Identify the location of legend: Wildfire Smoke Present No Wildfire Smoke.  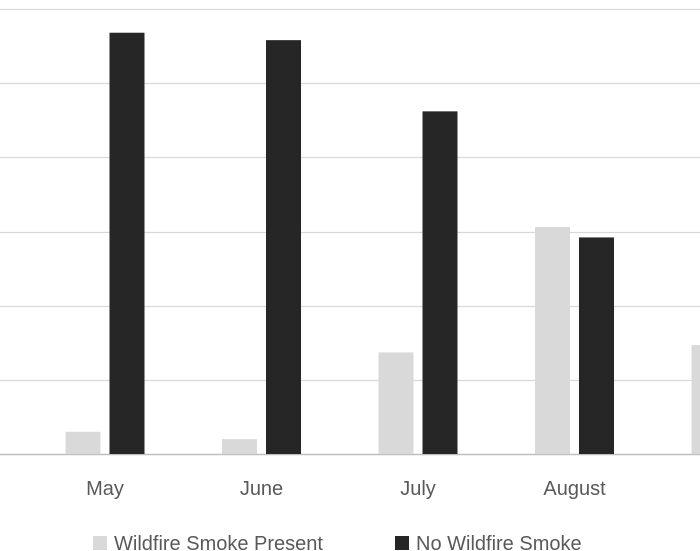
(337, 542).